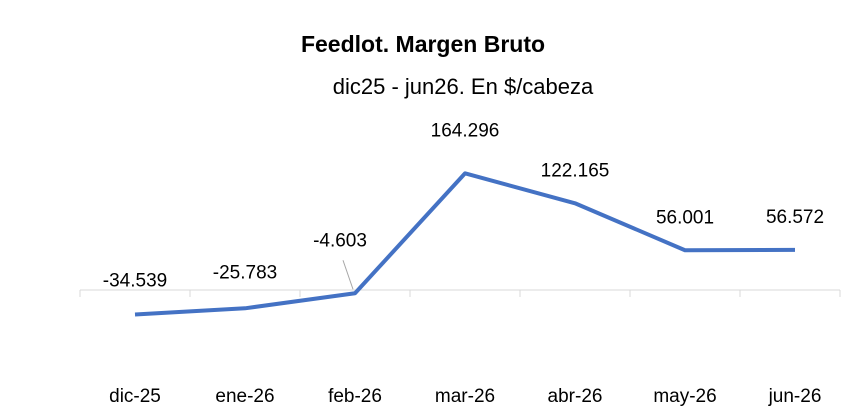  What do you see at coordinates (463, 86) in the screenshot?
I see `chart-subtitle: dic25 - jun26. En $/cabeza` at bounding box center [463, 86].